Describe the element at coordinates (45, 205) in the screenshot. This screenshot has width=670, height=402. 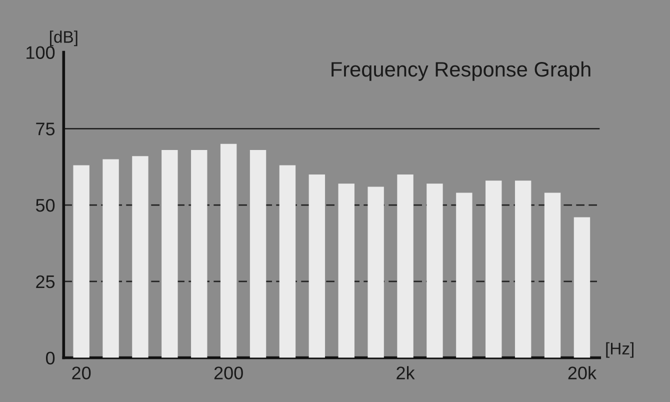
I see `y-tick-label: 50` at that location.